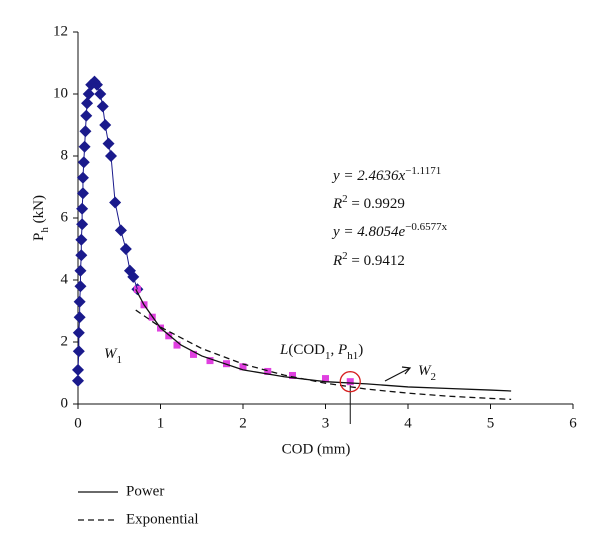 The width and height of the screenshot is (600, 554). What do you see at coordinates (423, 171) in the screenshot?
I see `annotation-part: −1.1171` at bounding box center [423, 171].